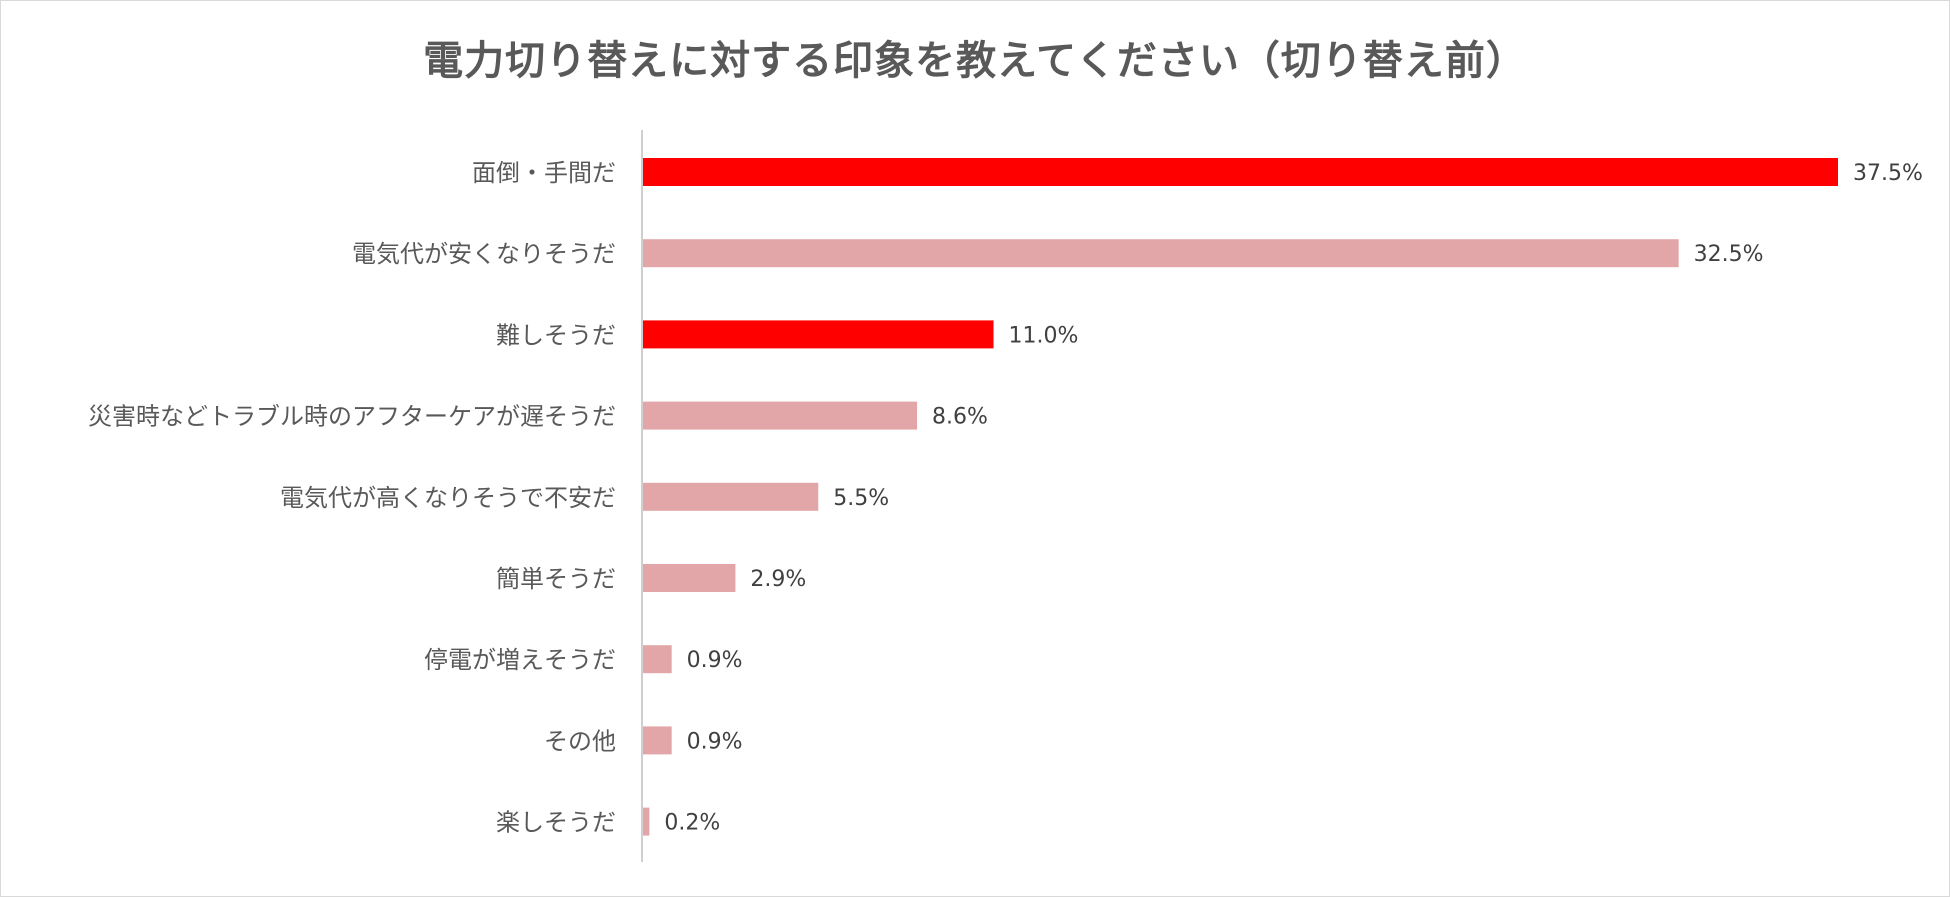 This screenshot has height=897, width=1950. What do you see at coordinates (556, 579) in the screenshot?
I see `category-label-5: 簡単そうだ` at bounding box center [556, 579].